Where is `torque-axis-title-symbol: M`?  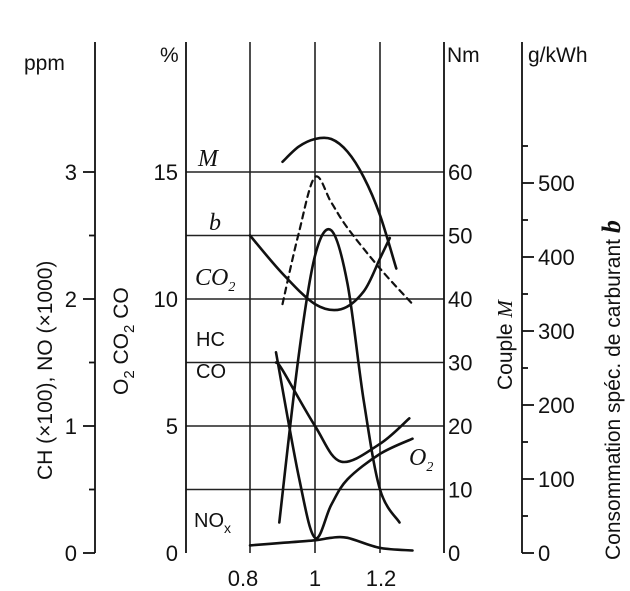
torque-axis-title-symbol: M is located at coordinates (505, 309).